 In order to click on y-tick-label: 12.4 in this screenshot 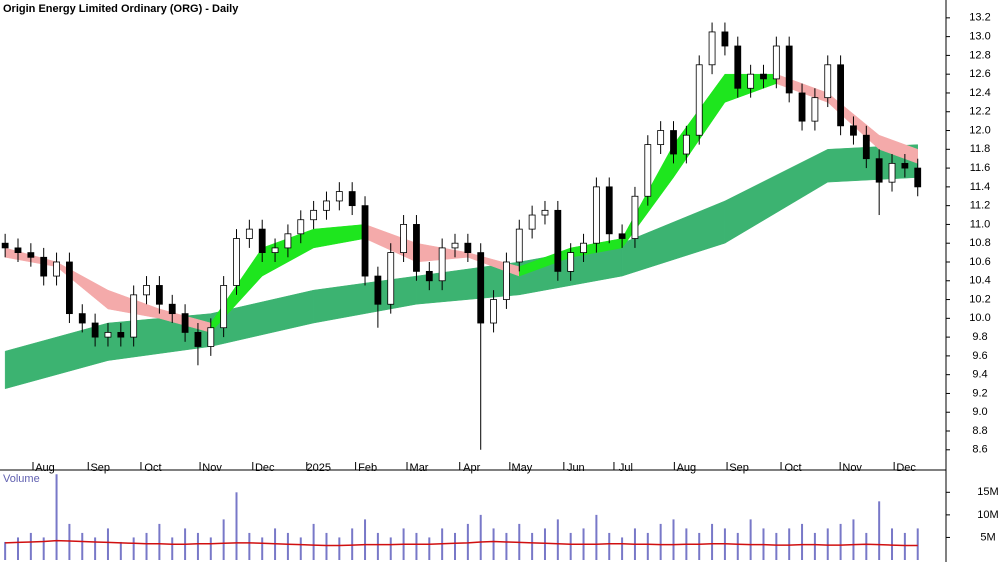, I will do `click(979, 93)`.